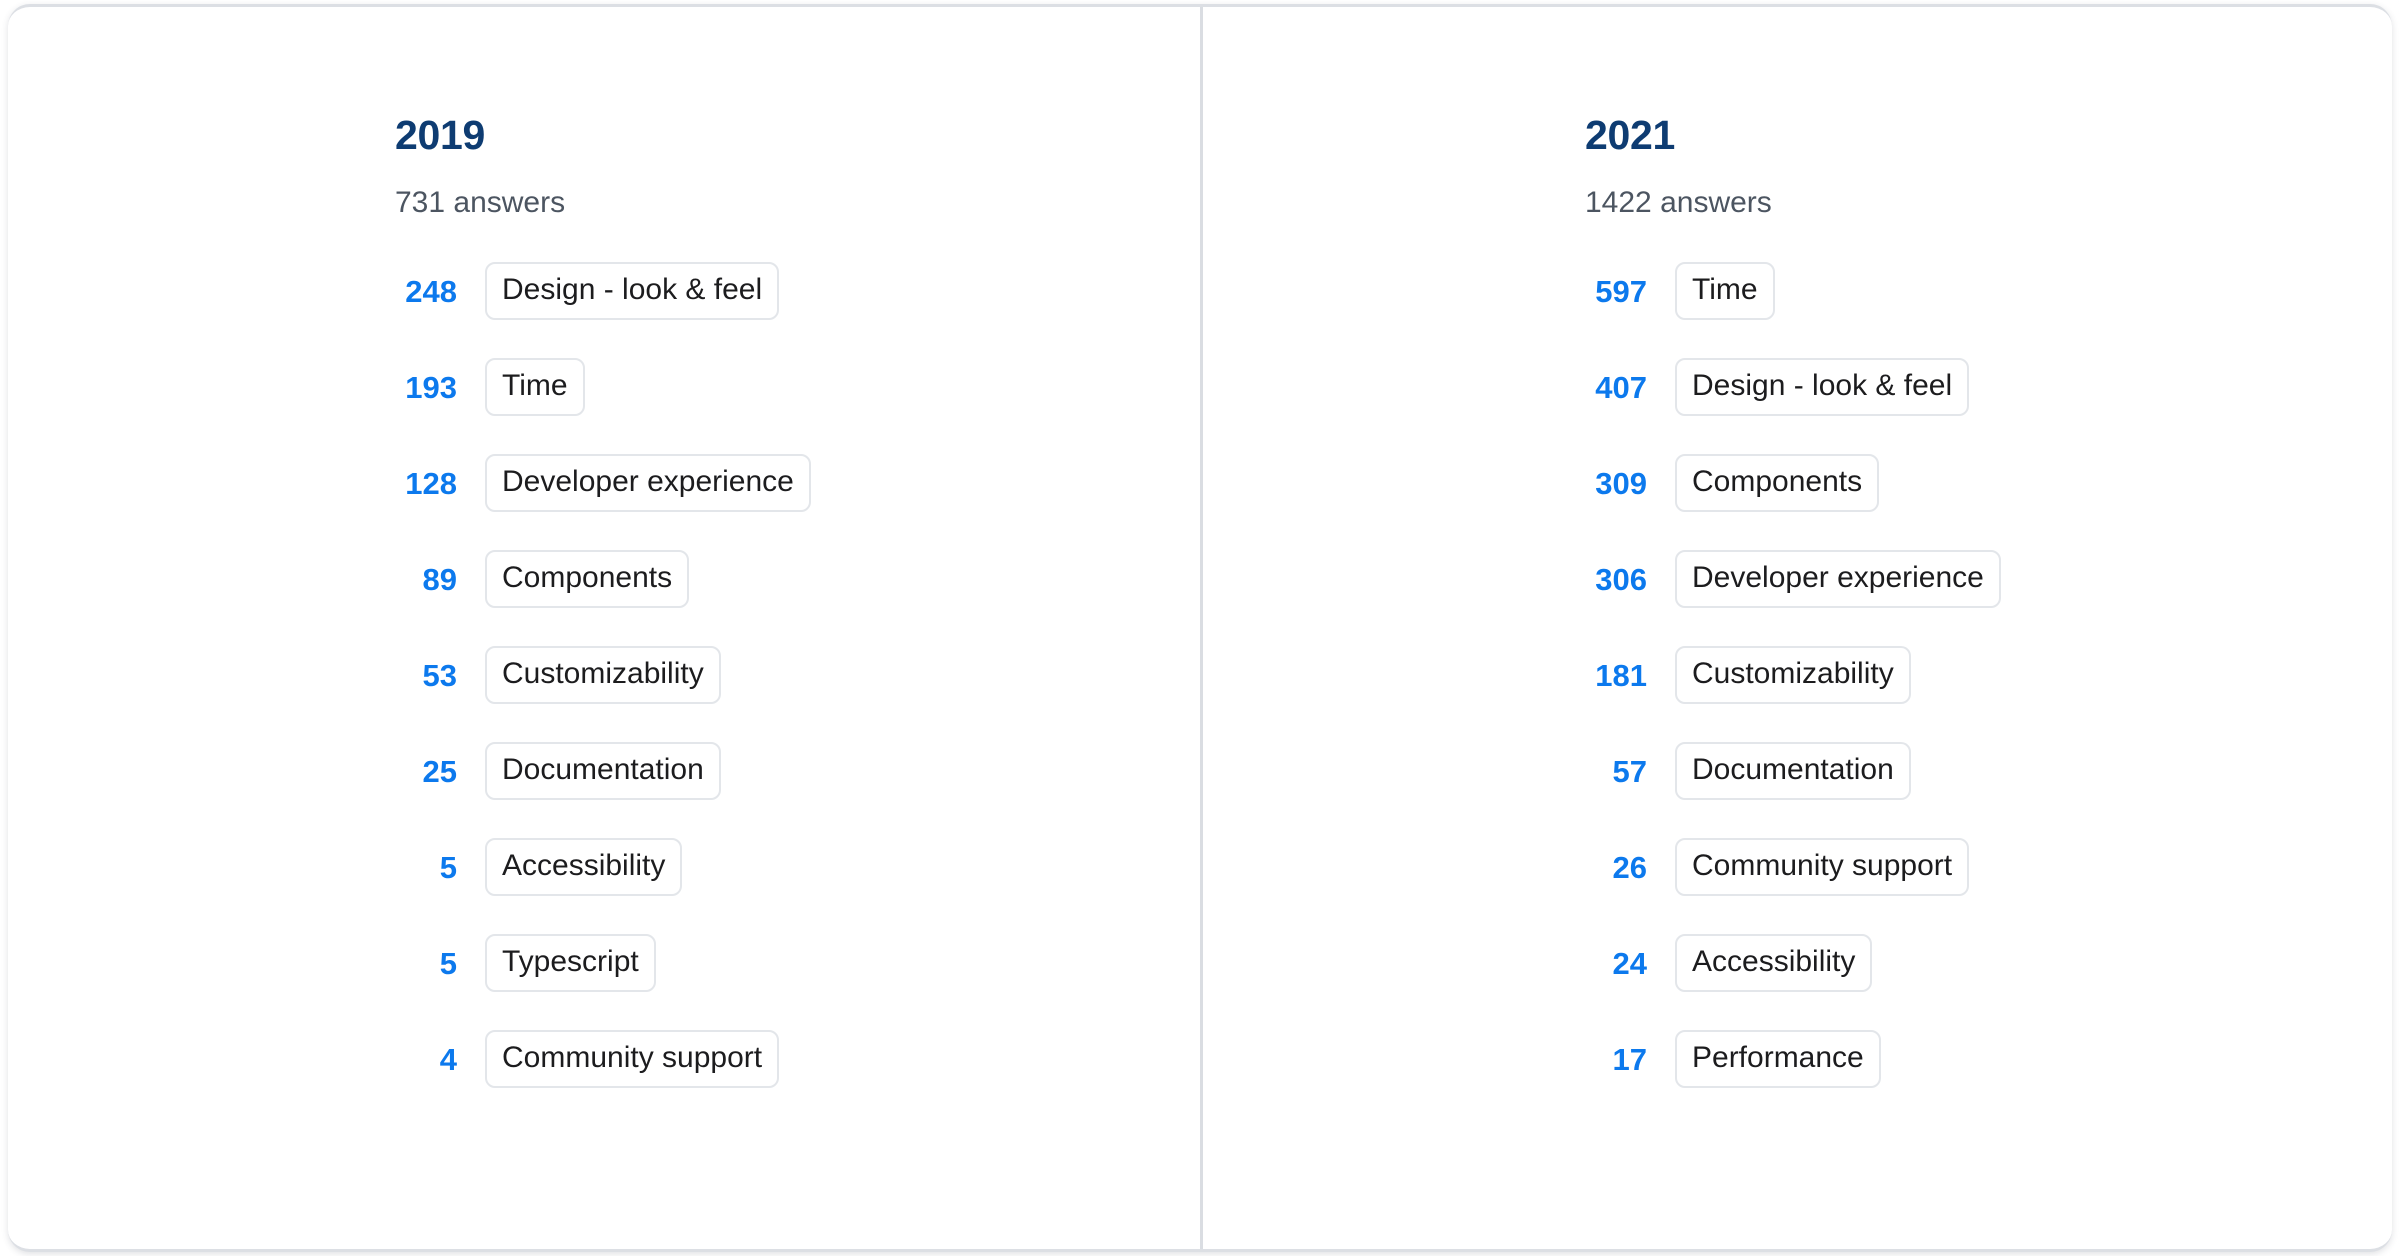  Describe the element at coordinates (1988, 771) in the screenshot. I see `list-item: 57 Documentation` at that location.